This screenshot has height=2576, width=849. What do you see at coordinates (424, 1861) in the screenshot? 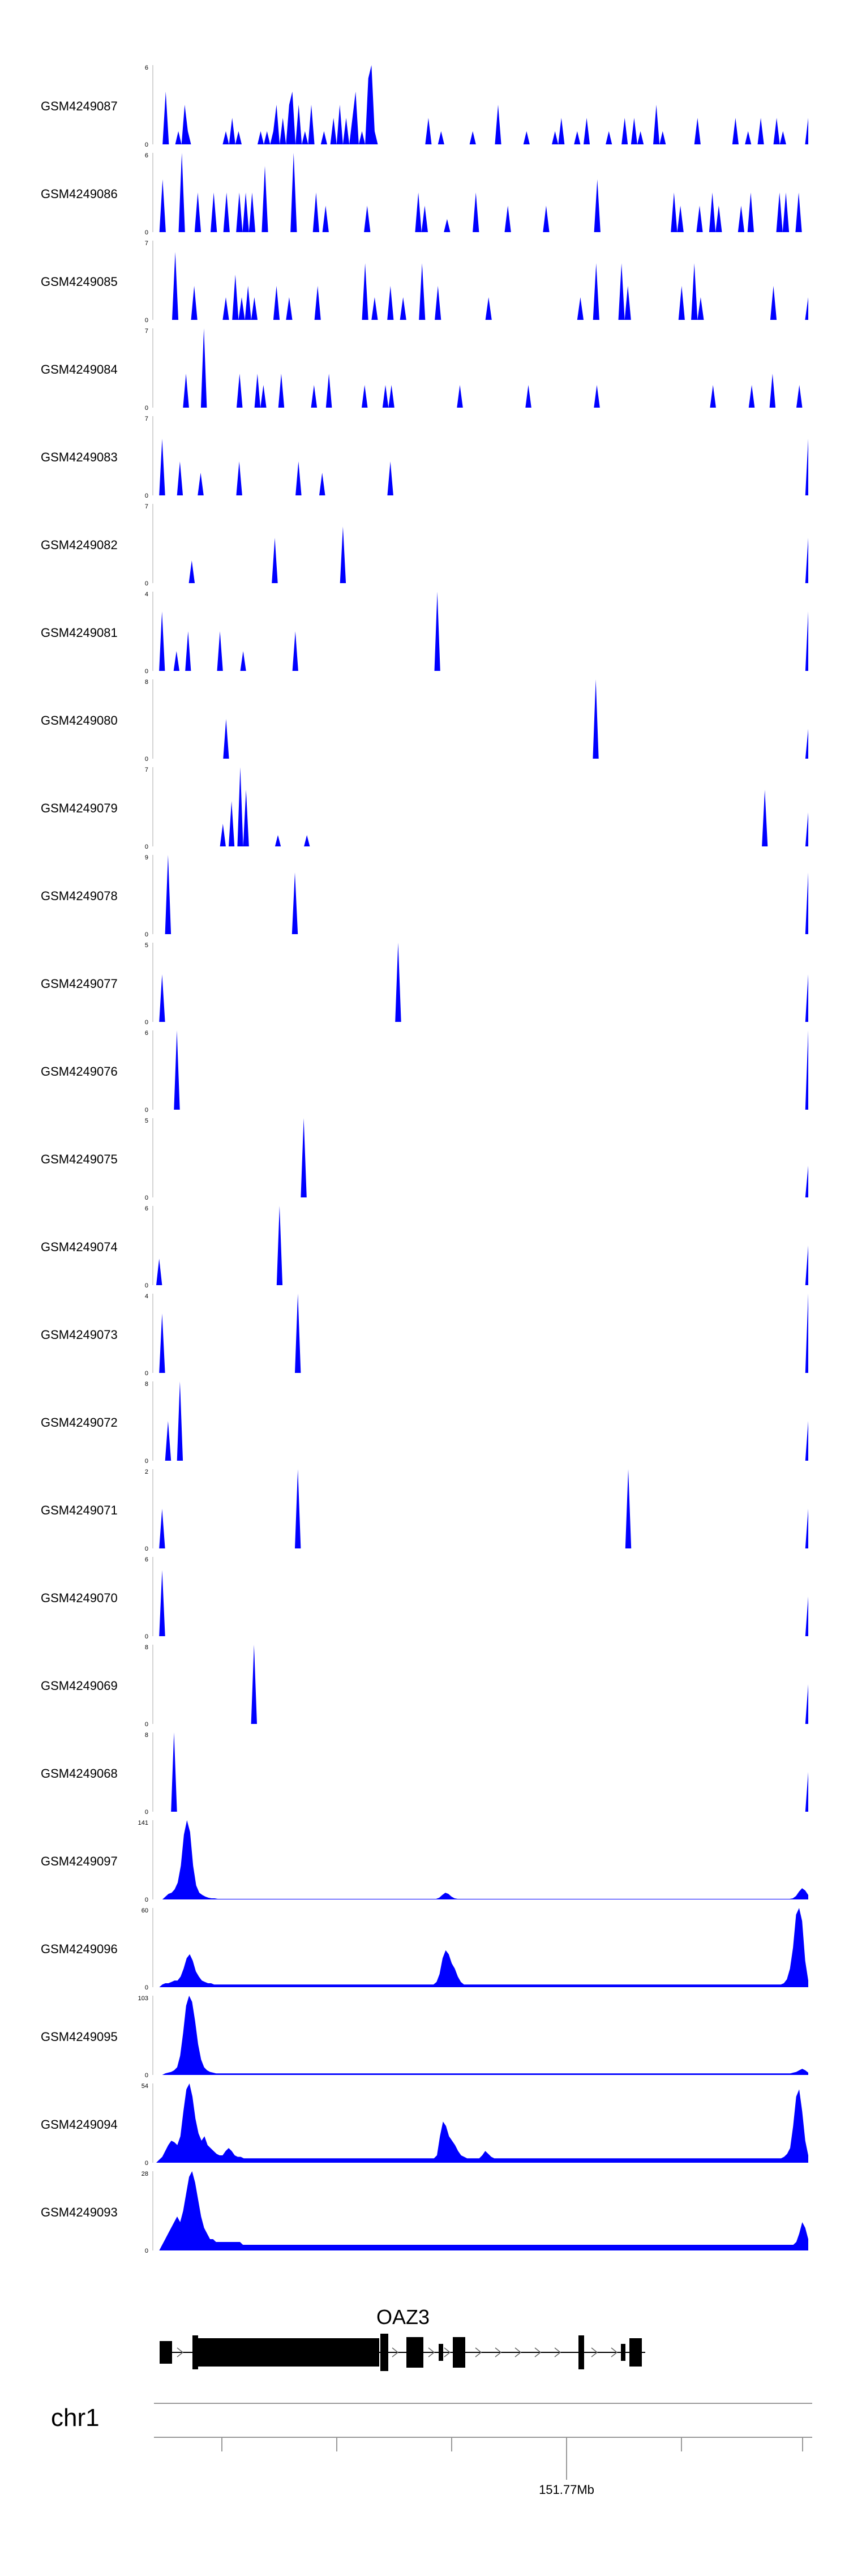
I see `coverage-track: GSM4249097 141 0` at bounding box center [424, 1861].